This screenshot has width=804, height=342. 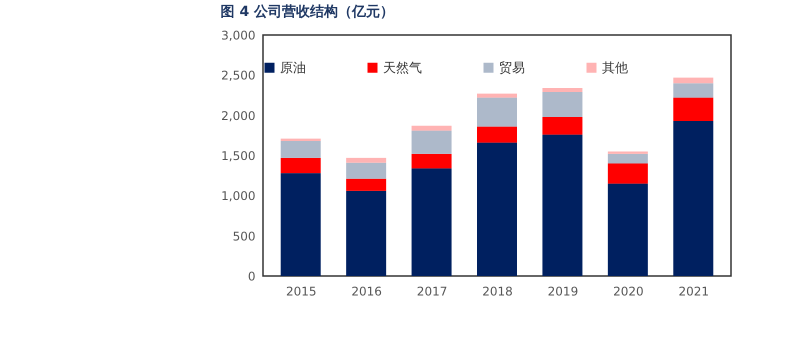 I want to click on legend-label: 天然气, so click(x=402, y=68).